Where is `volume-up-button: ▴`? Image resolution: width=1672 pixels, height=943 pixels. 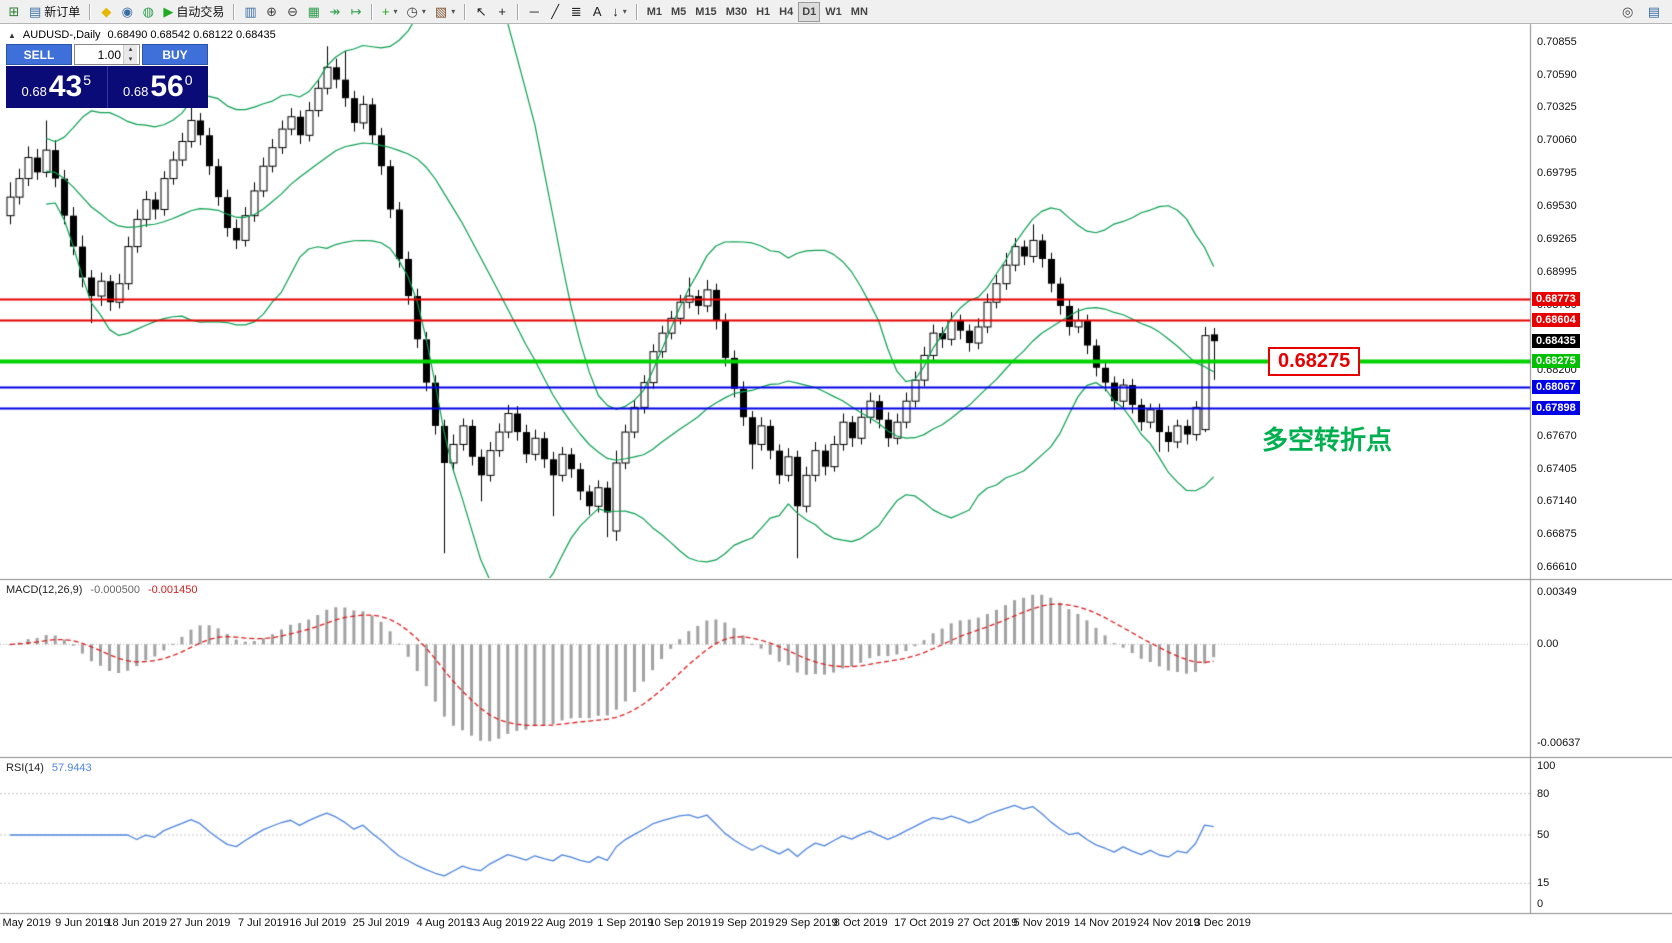
volume-up-button: ▴ is located at coordinates (130, 50).